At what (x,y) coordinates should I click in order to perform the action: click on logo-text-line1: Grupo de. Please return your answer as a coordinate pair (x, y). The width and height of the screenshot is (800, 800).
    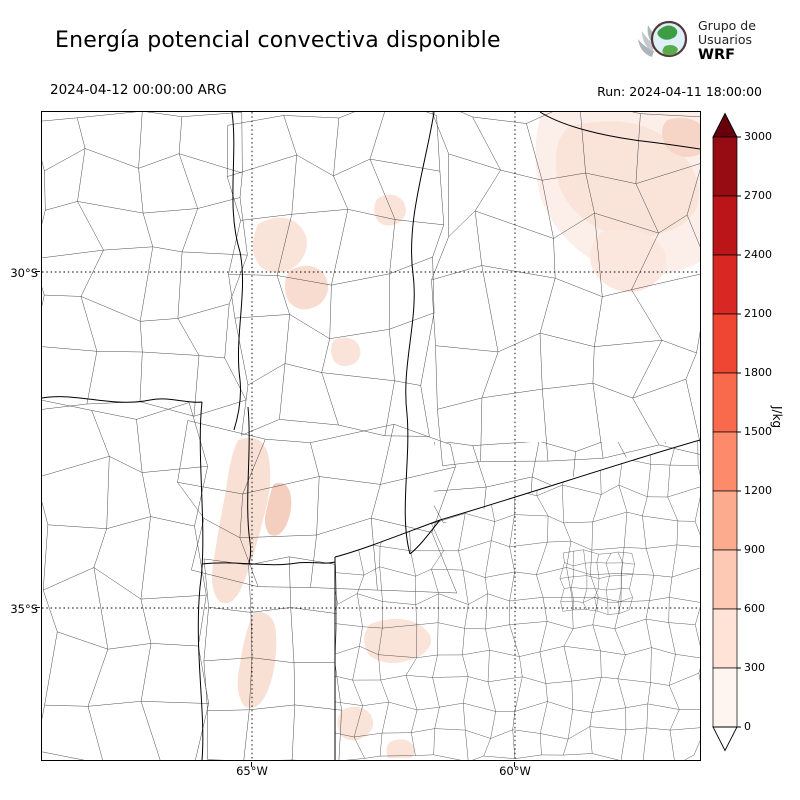
    Looking at the image, I should click on (727, 25).